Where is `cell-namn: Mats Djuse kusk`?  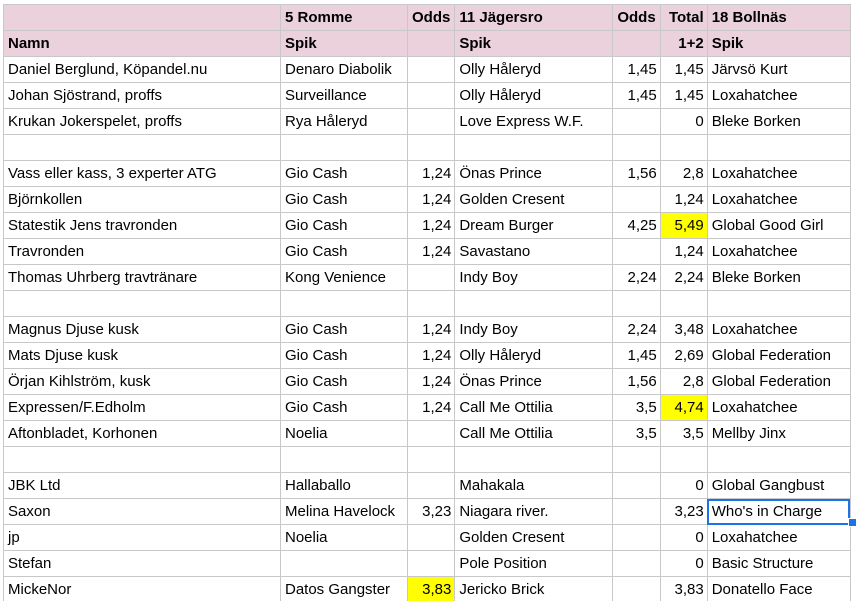 cell-namn: Mats Djuse kusk is located at coordinates (142, 355).